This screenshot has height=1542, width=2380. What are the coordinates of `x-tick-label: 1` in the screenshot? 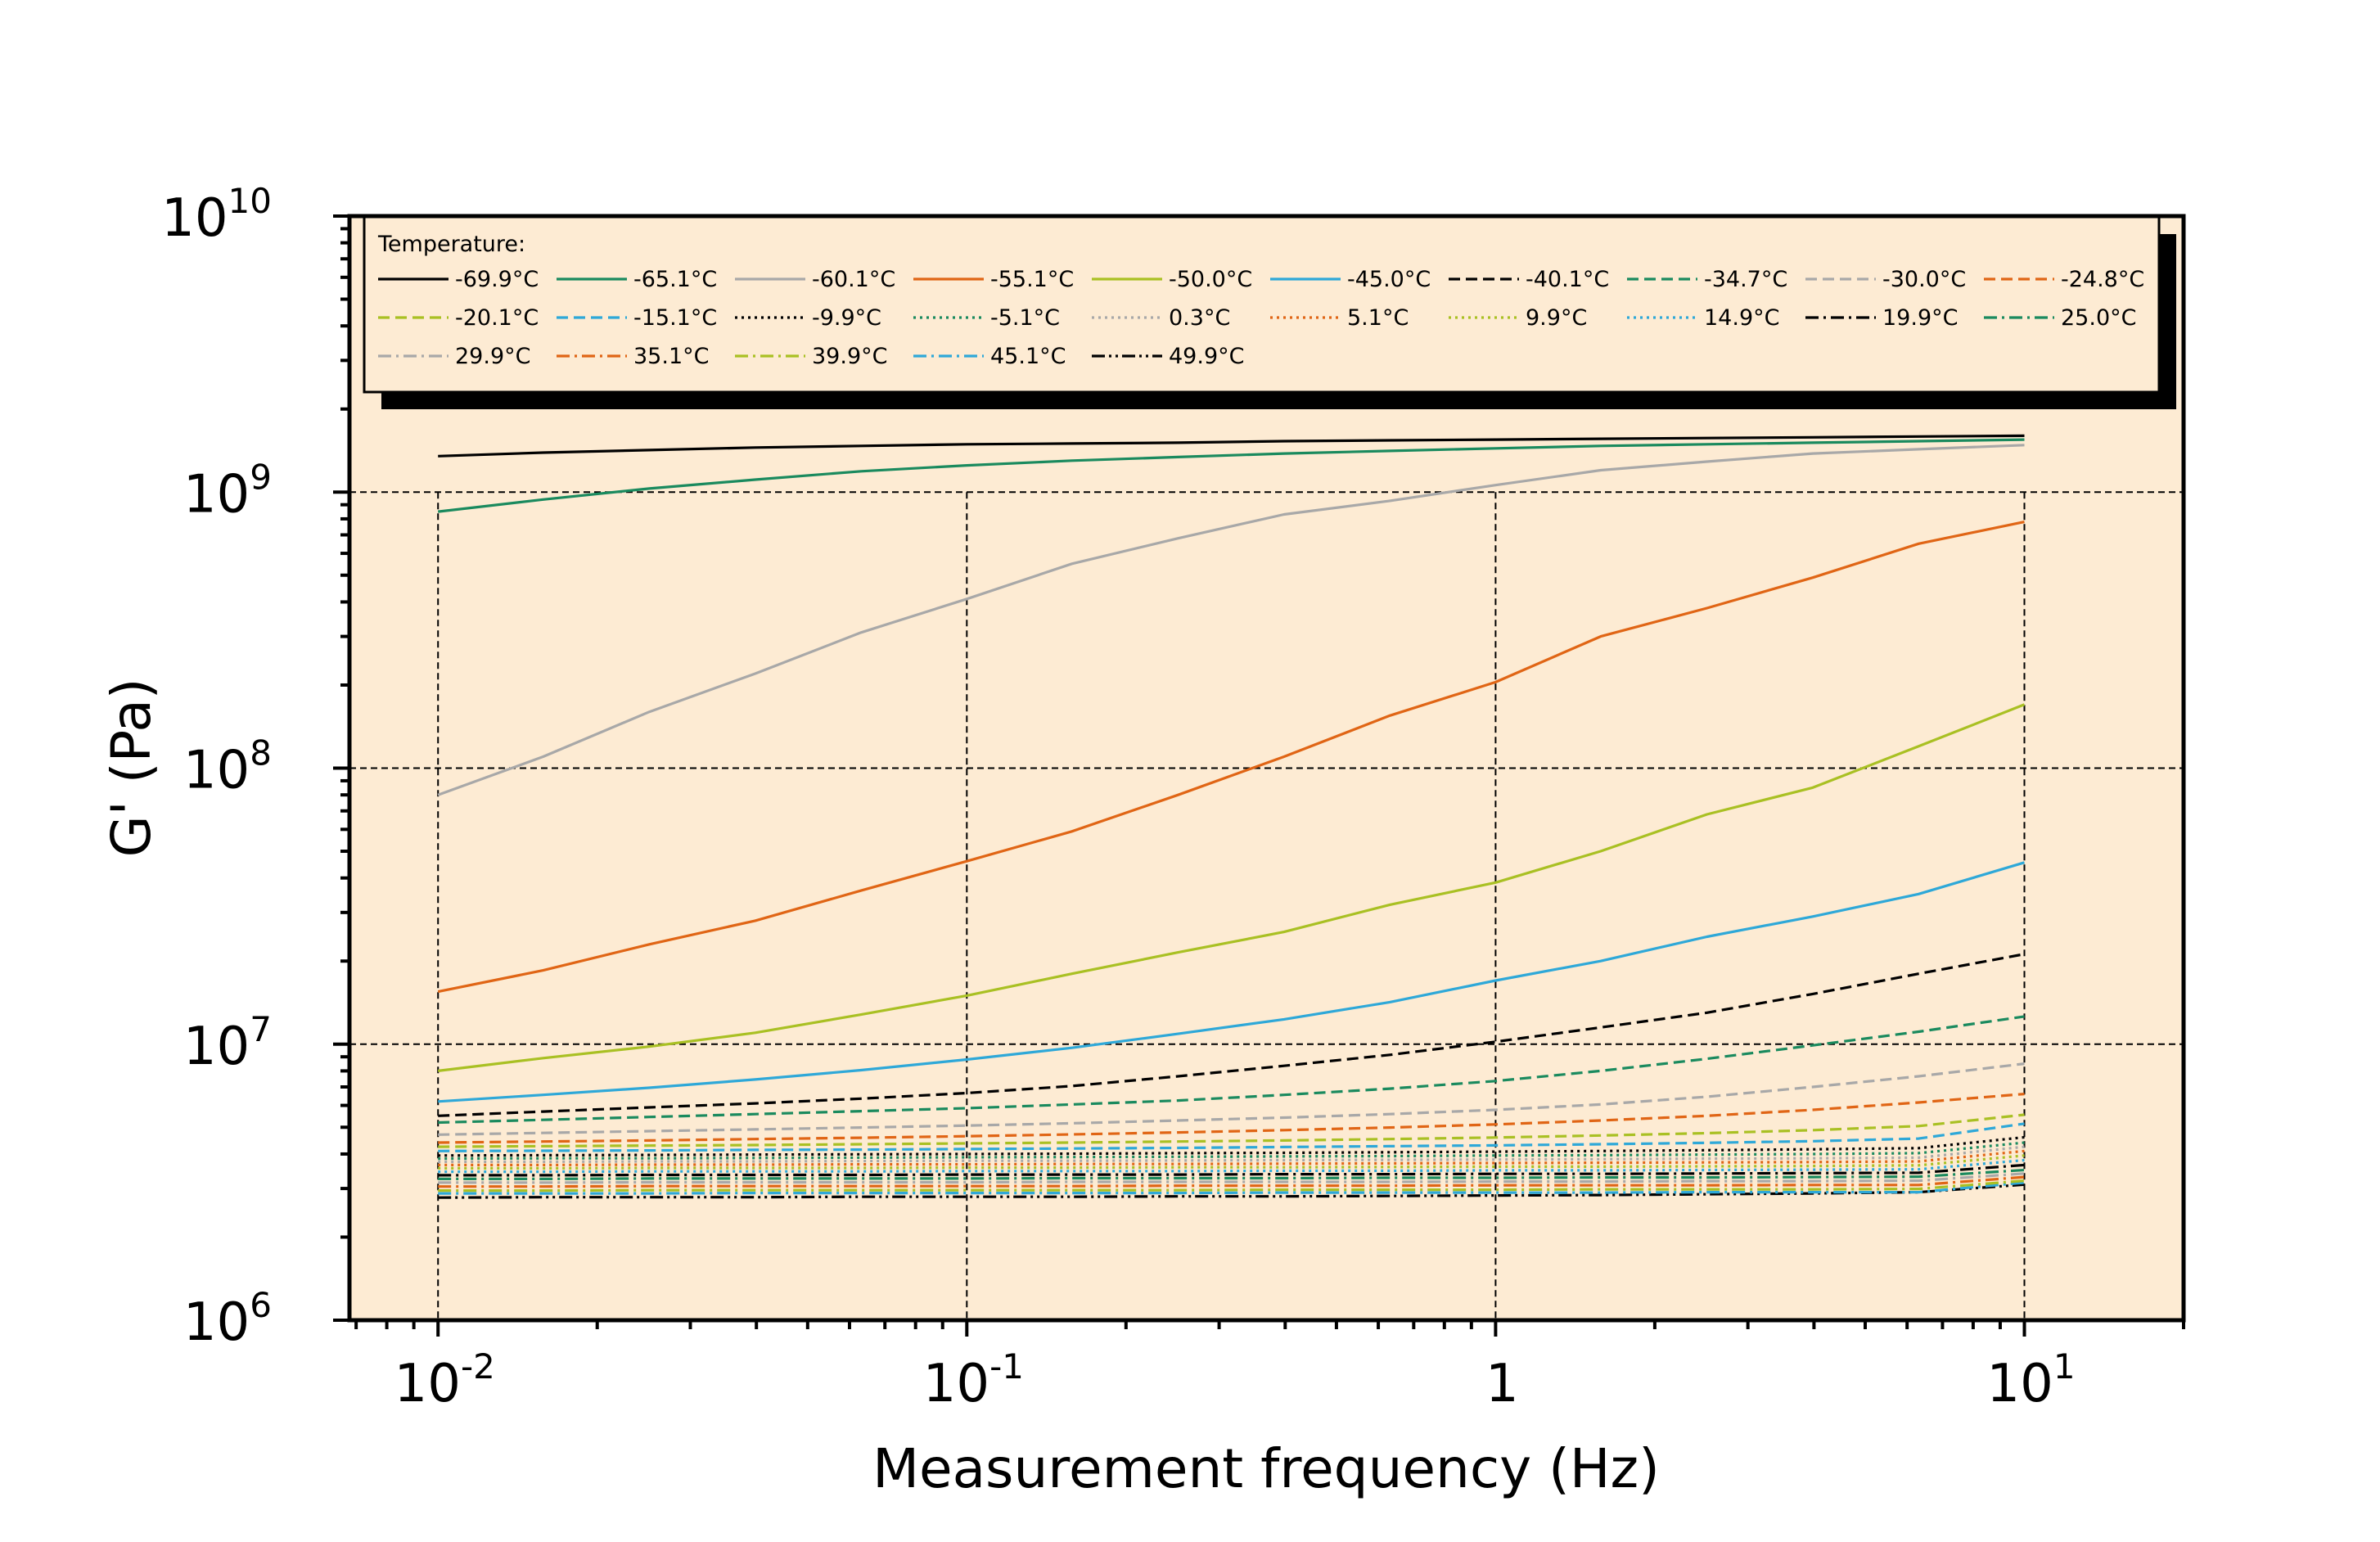 It's located at (1502, 1384).